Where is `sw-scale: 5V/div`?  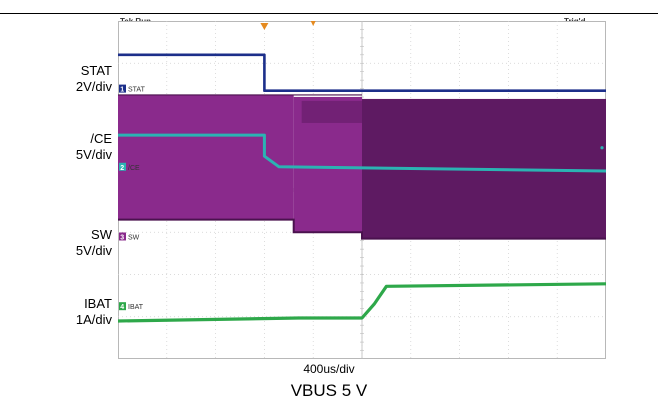
sw-scale: 5V/div is located at coordinates (93, 250).